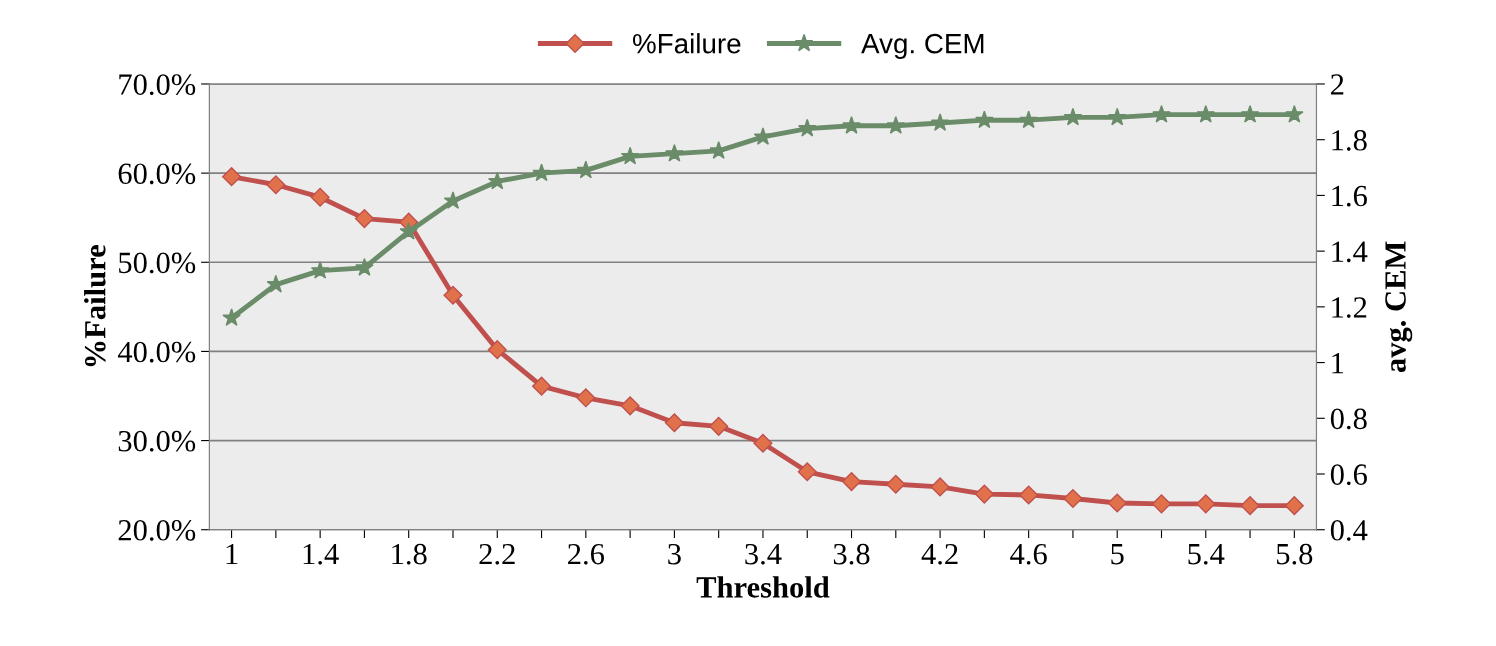  What do you see at coordinates (586, 554) in the screenshot?
I see `x-tick-label: 2.6` at bounding box center [586, 554].